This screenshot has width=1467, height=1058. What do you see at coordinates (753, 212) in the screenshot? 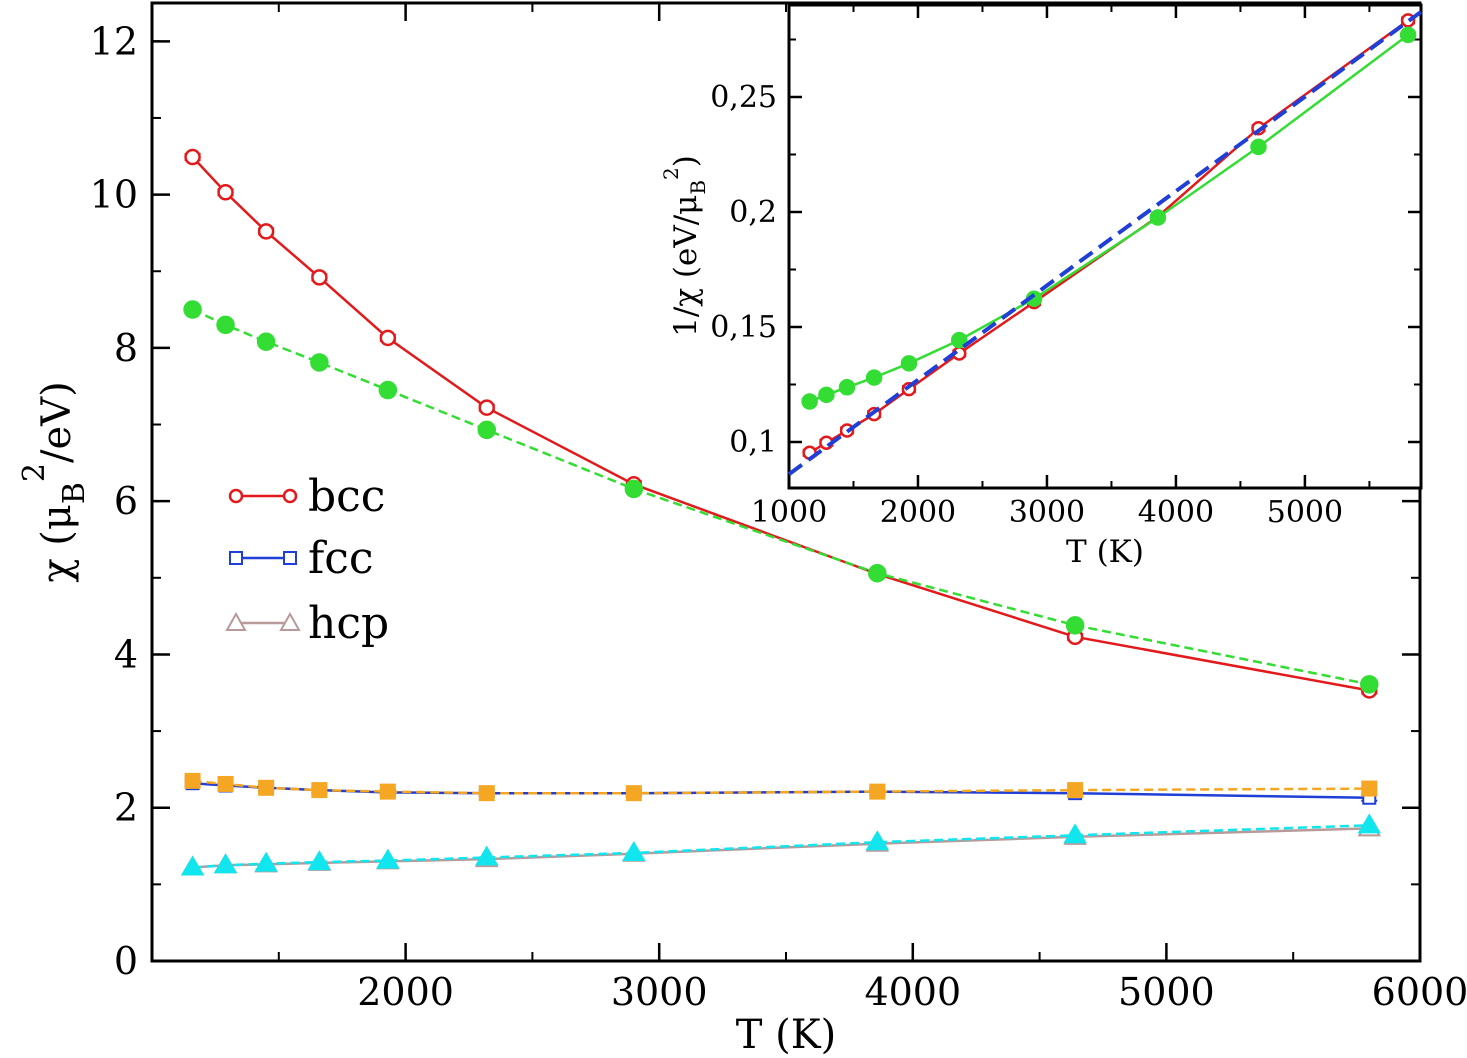
I see `inset-y-tick-label: 0,2` at bounding box center [753, 212].